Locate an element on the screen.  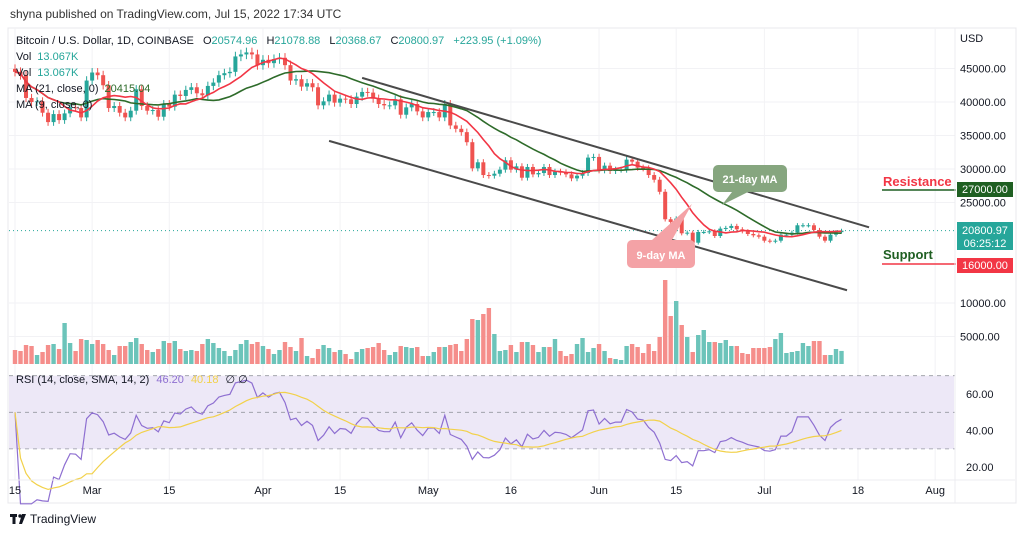
price-tick-label: 45000.00 is located at coordinates (983, 70).